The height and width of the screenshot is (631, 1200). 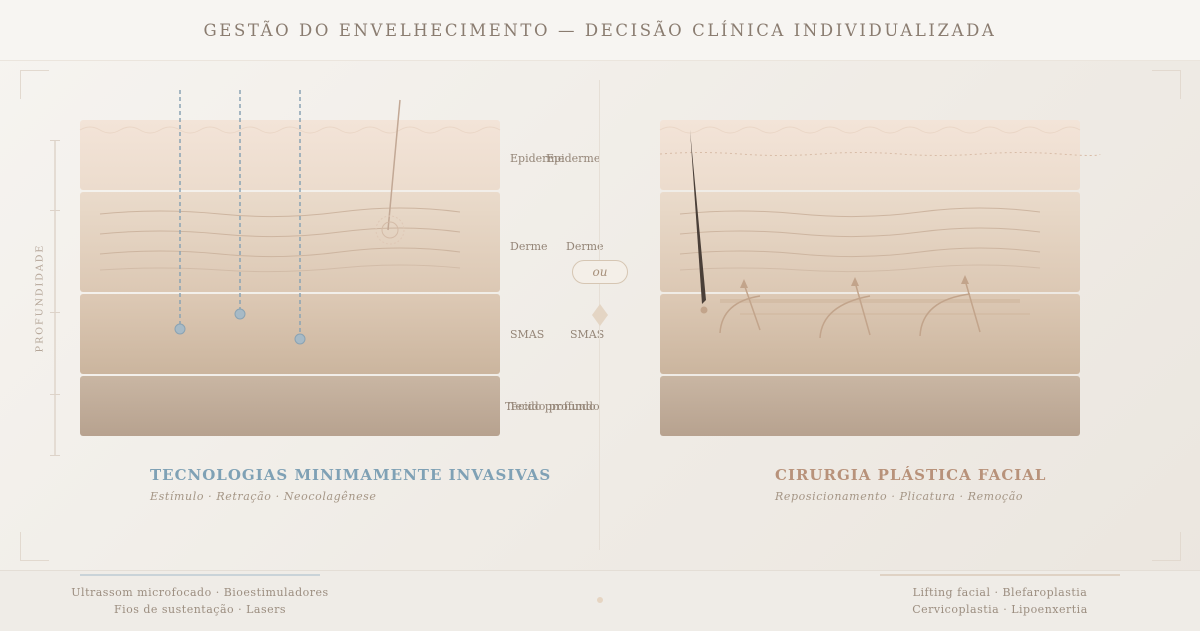 I want to click on layer-smas, so click(x=290, y=334).